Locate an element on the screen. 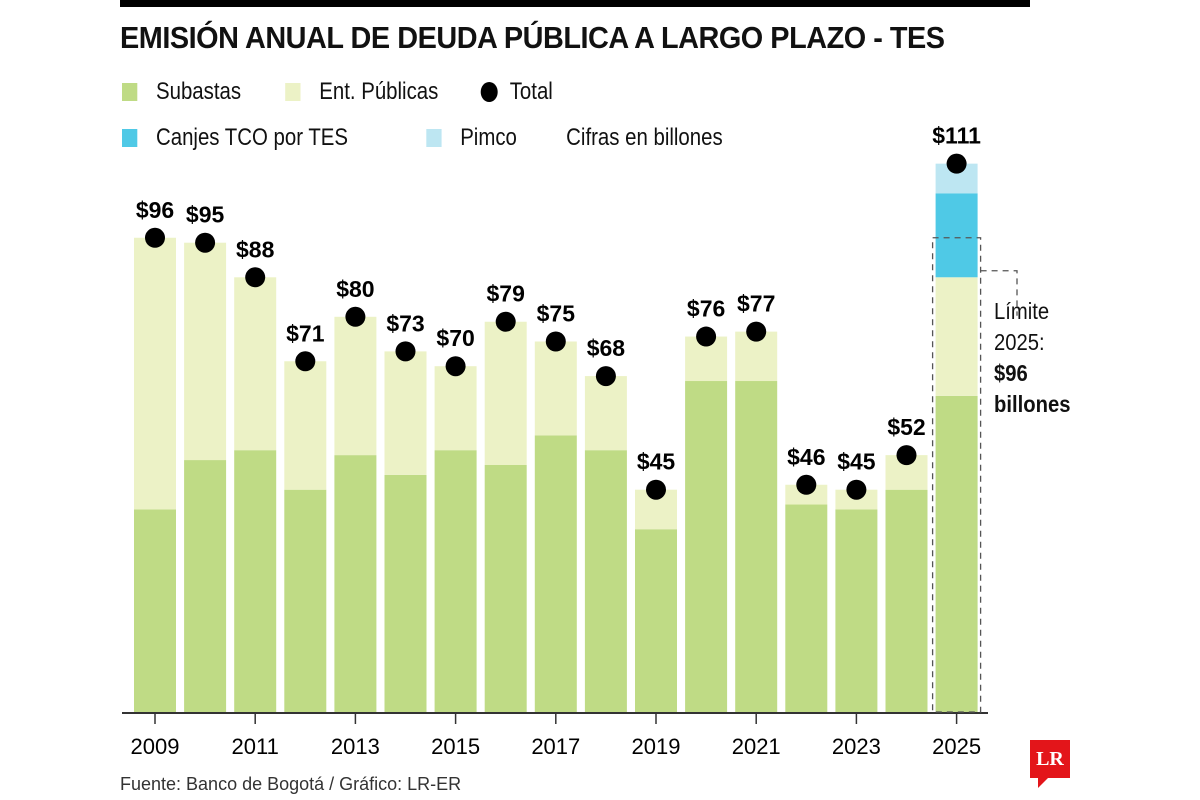 Image resolution: width=1200 pixels, height=800 pixels. bar-ent-p-blicas-2011 is located at coordinates (255, 364).